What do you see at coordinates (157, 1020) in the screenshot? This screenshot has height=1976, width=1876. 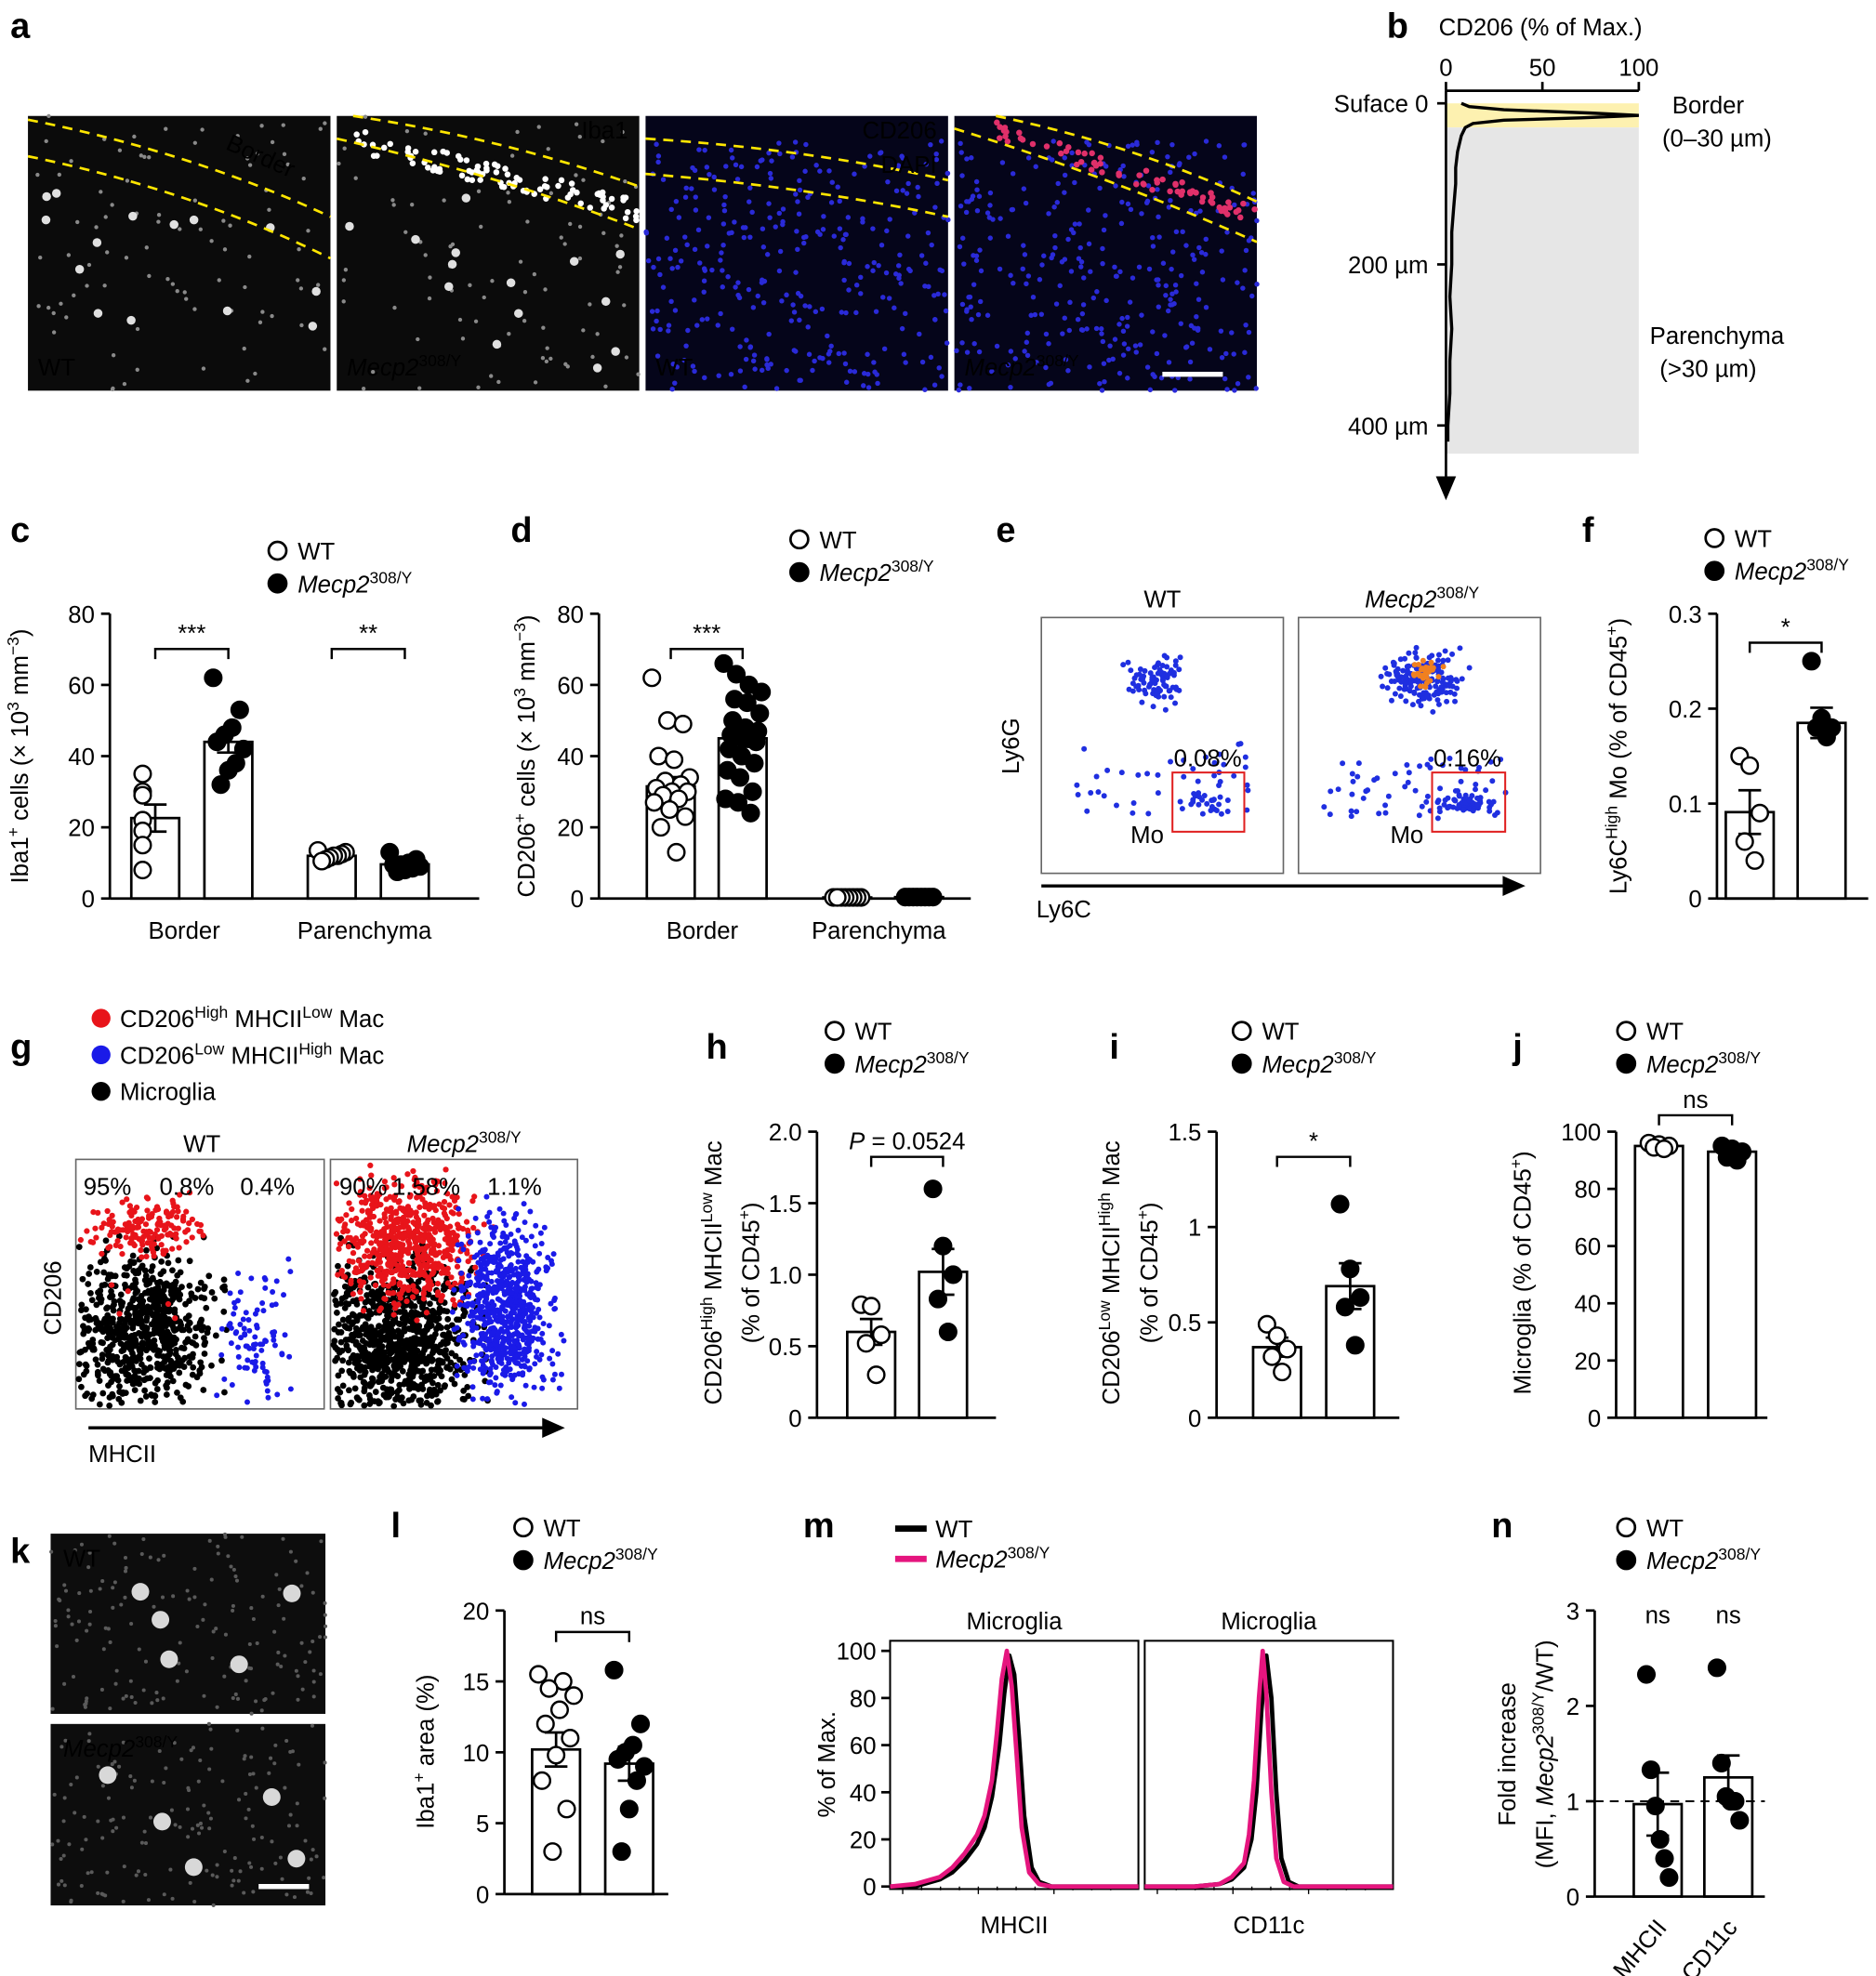 I see `legend-label-part: CD206` at bounding box center [157, 1020].